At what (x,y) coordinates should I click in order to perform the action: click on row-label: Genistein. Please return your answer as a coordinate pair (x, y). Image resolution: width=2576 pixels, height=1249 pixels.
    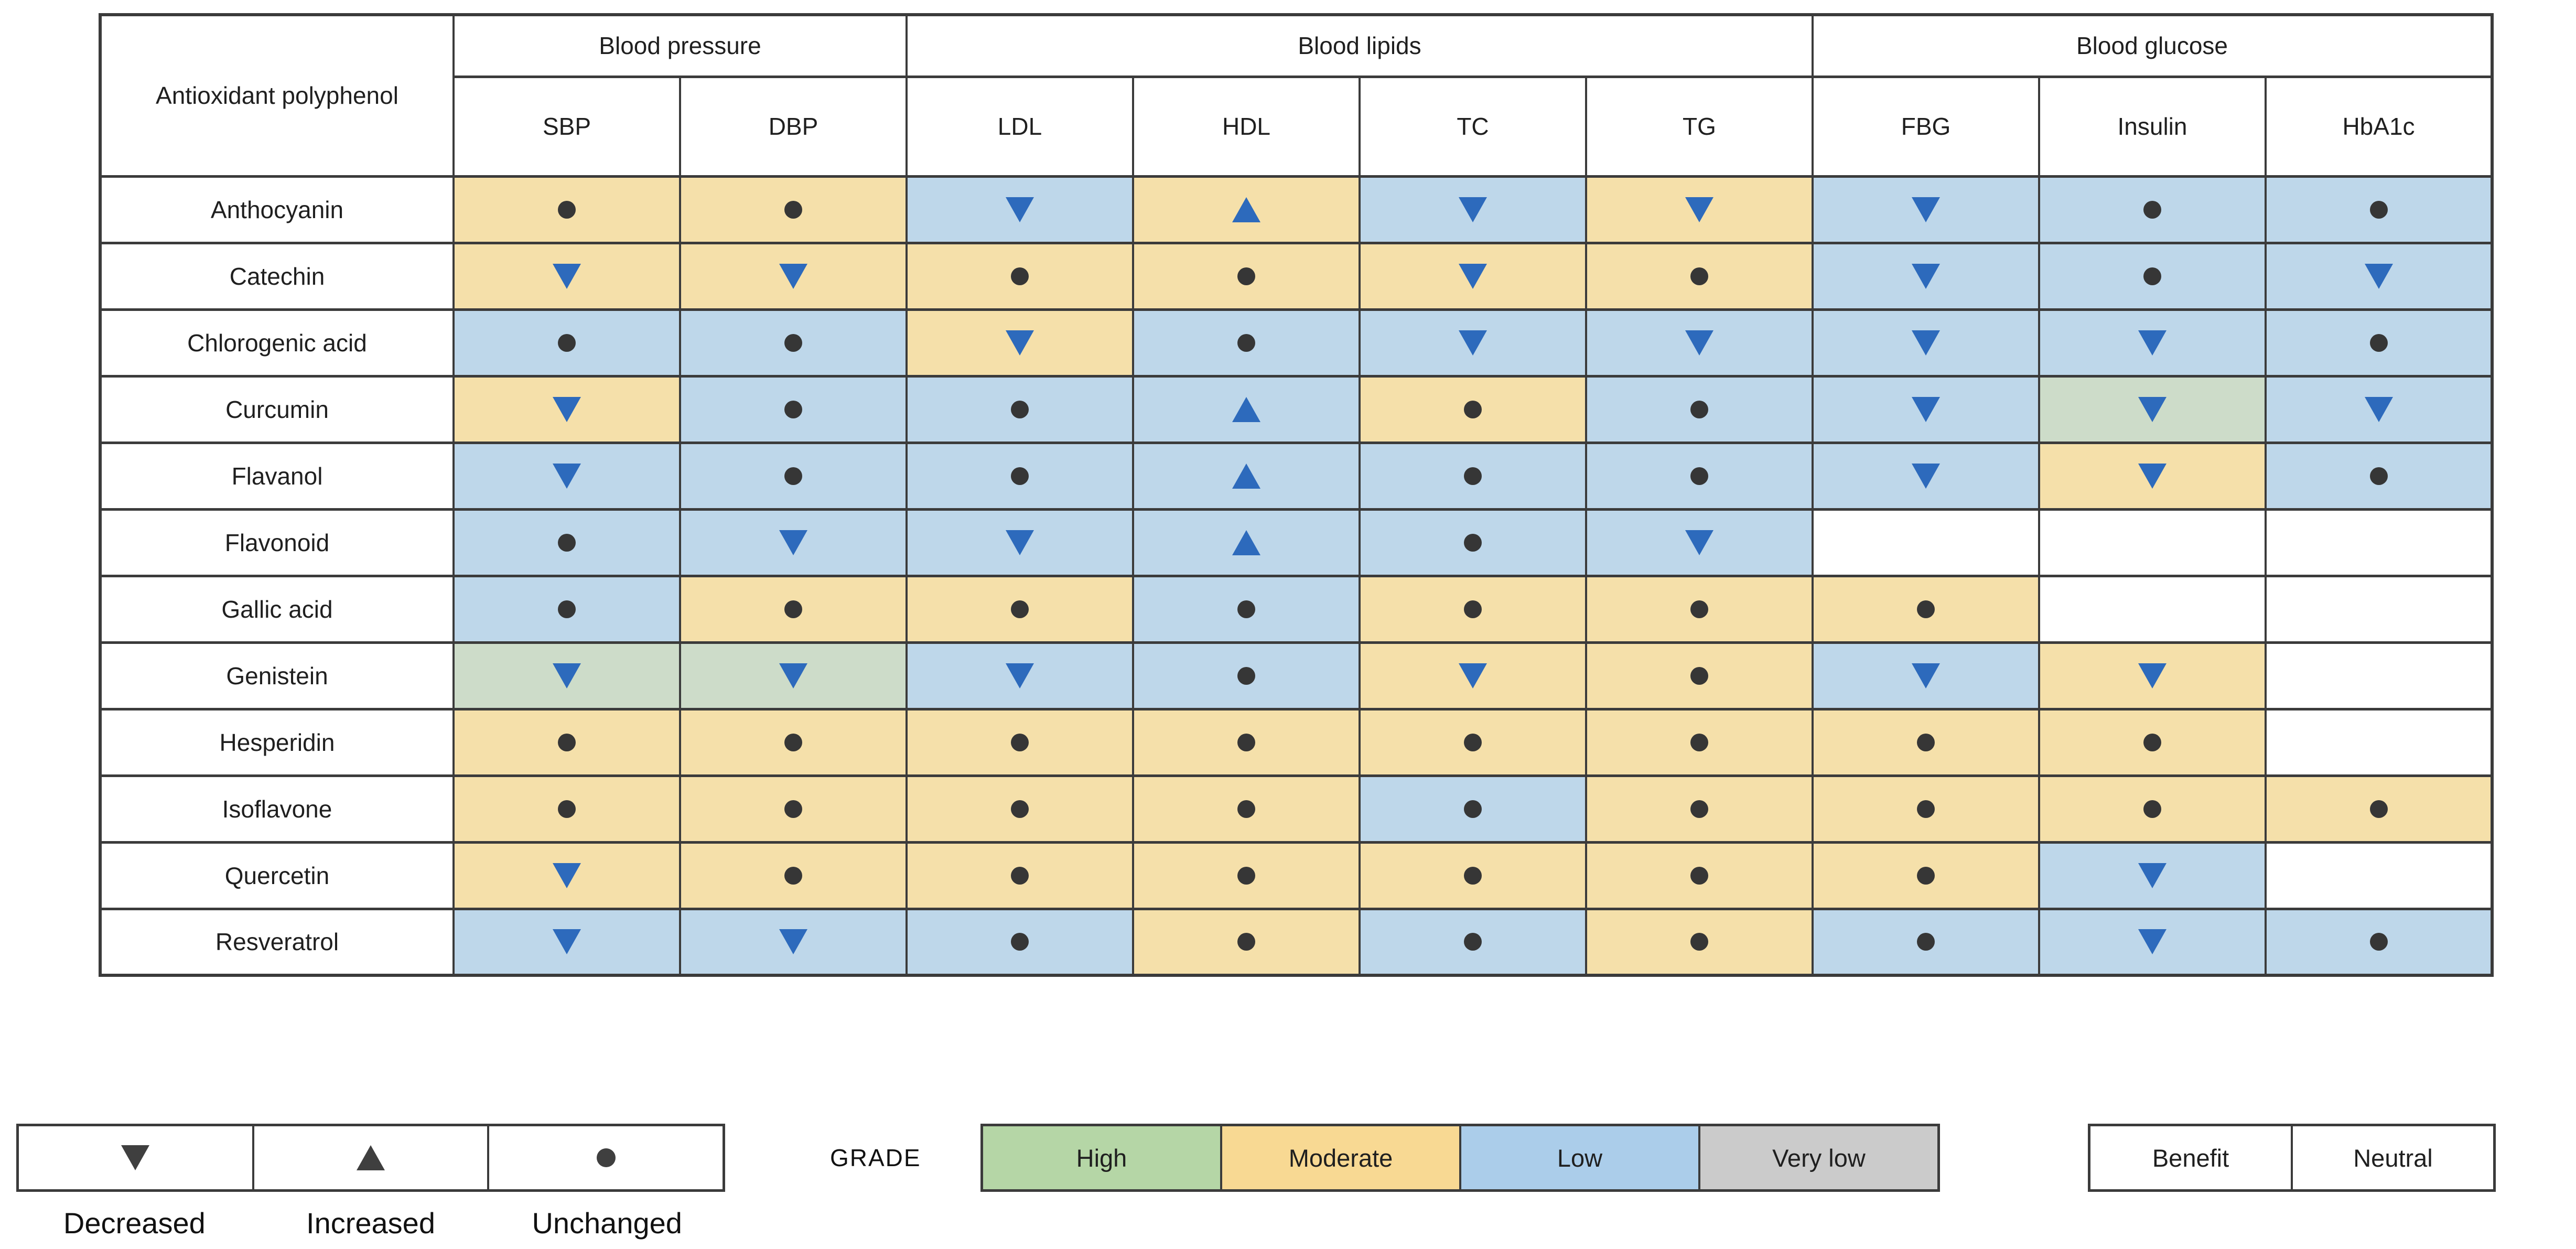
    Looking at the image, I should click on (277, 675).